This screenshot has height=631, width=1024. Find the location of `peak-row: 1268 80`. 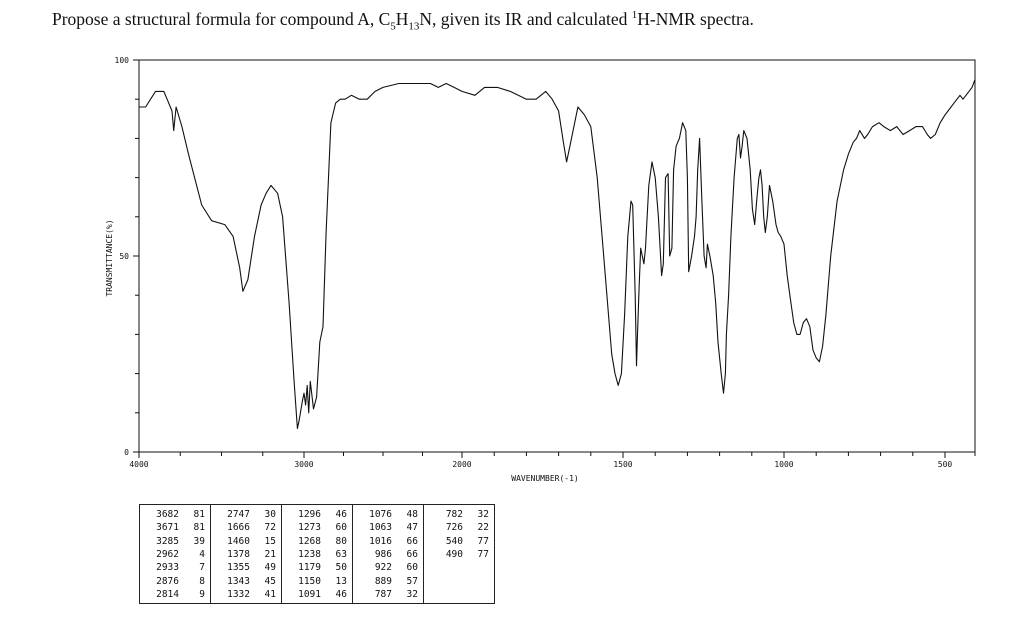

peak-row: 1268 80 is located at coordinates (317, 541).